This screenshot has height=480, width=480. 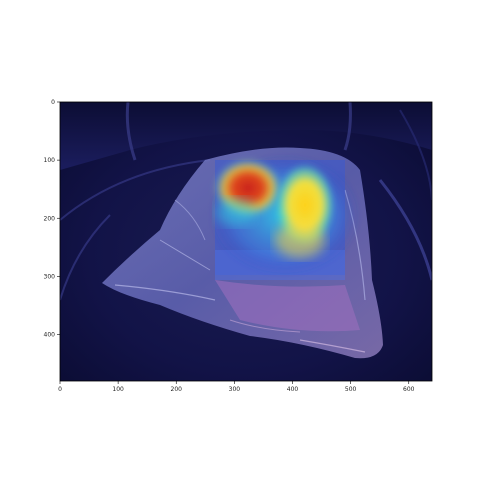 I want to click on x-tick-label: 300, so click(x=235, y=389).